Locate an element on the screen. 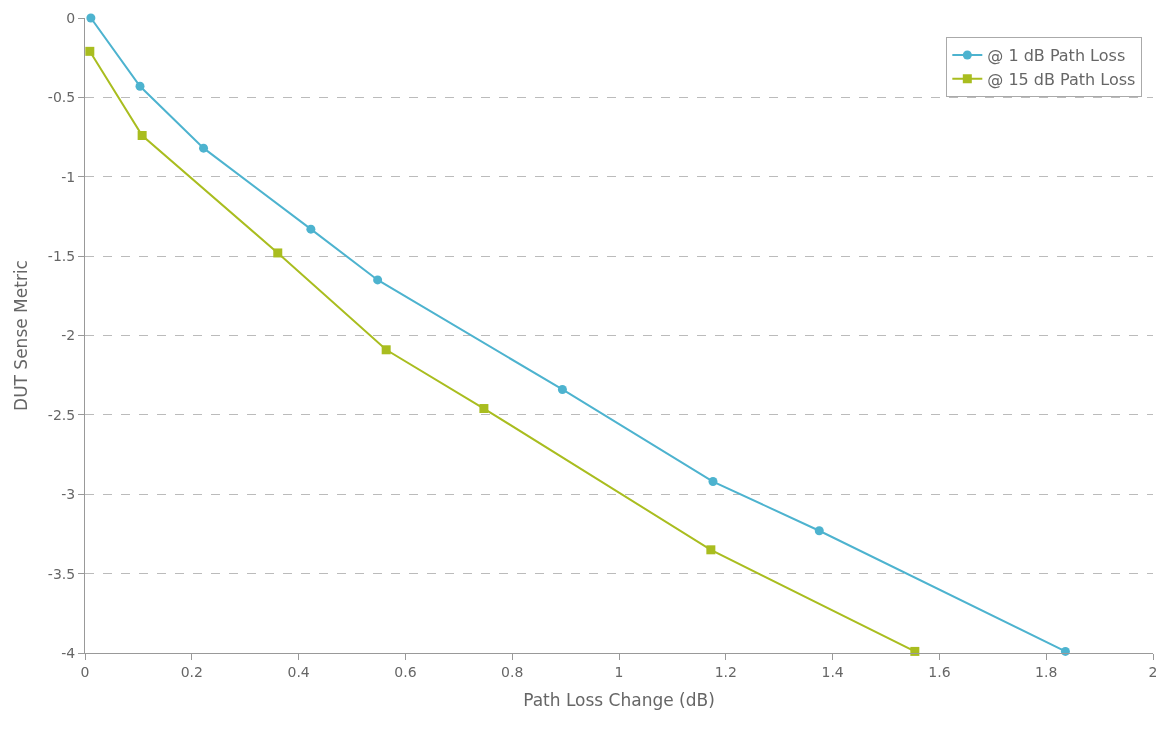  x-tick-label: 1.2 is located at coordinates (725, 671).